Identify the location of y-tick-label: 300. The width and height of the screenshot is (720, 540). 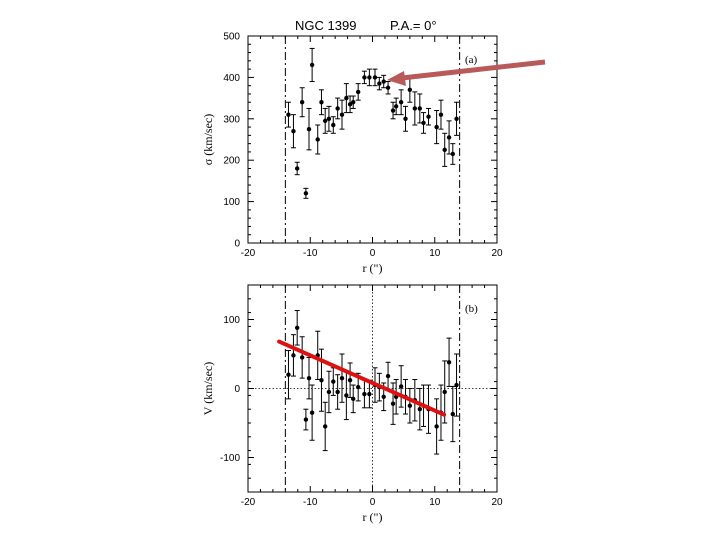
(231, 119).